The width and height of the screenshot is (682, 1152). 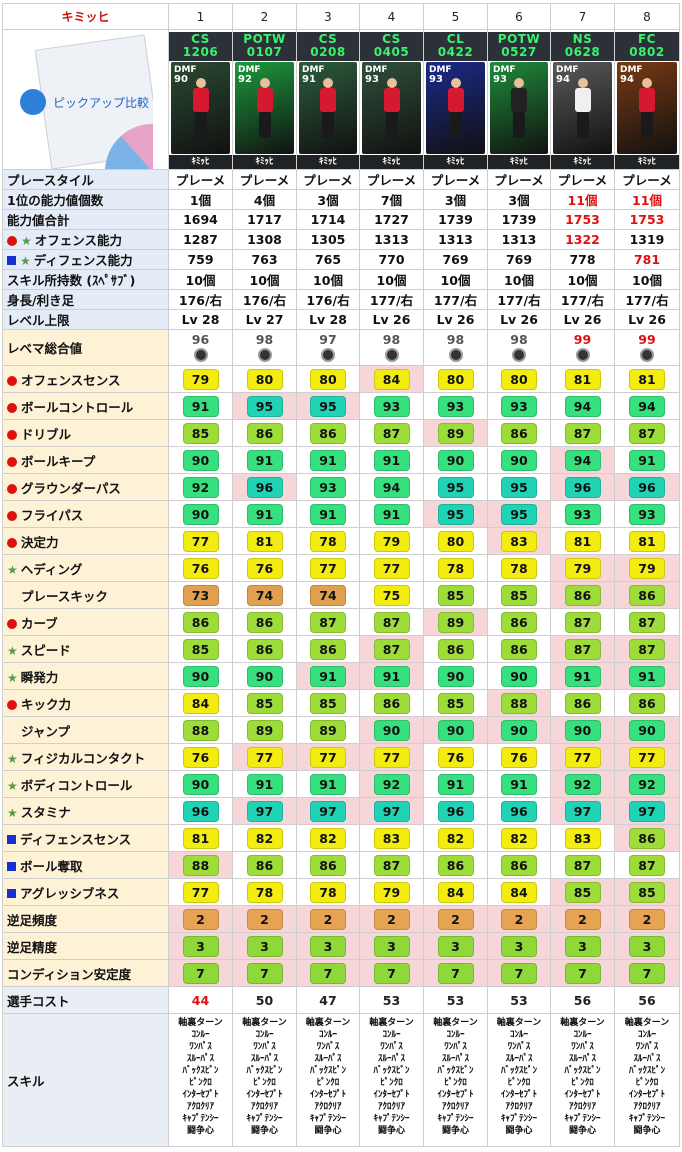 I want to click on info-value: 1313, so click(x=455, y=239).